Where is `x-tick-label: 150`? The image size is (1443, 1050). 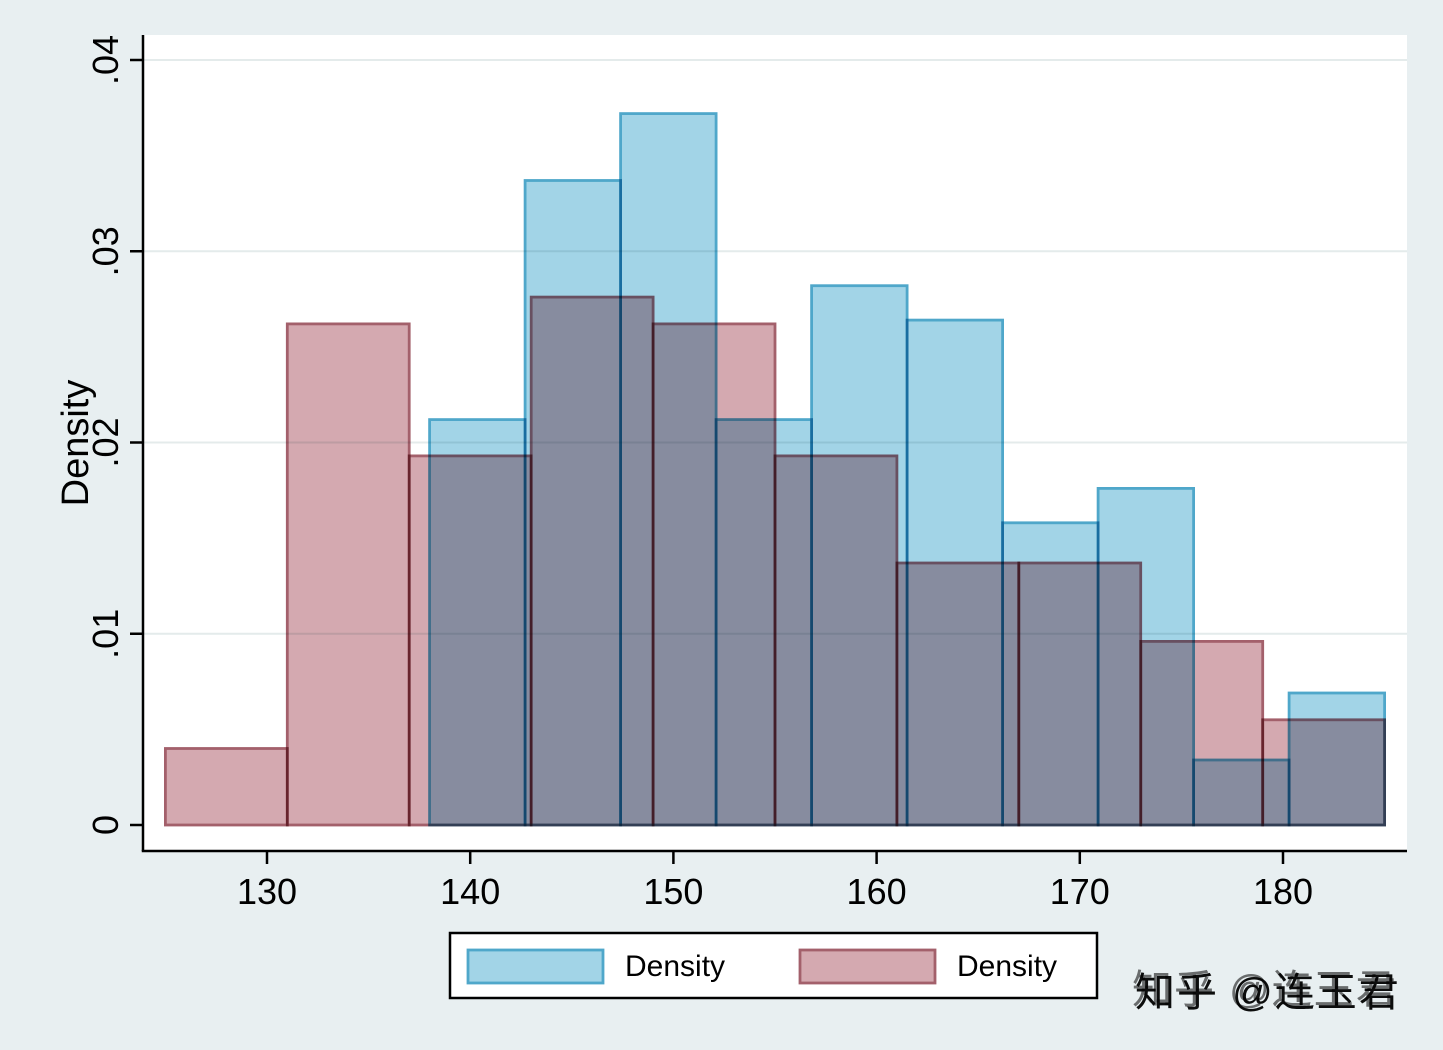 x-tick-label: 150 is located at coordinates (673, 891).